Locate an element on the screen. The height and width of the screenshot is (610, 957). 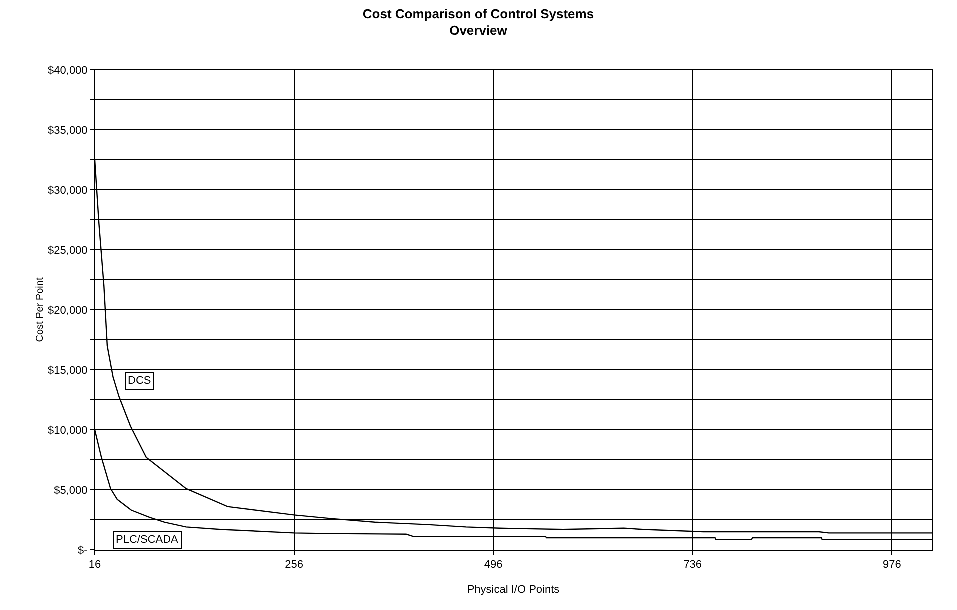
y-tick-label: $35,000 is located at coordinates (68, 130).